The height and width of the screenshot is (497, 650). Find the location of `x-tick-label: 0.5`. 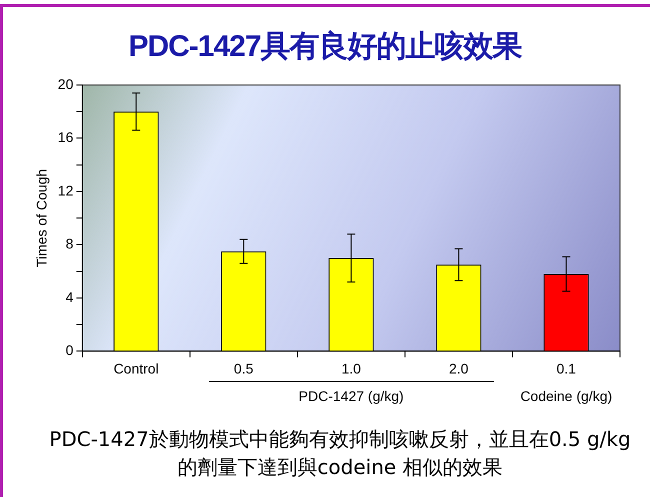

x-tick-label: 0.5 is located at coordinates (244, 368).